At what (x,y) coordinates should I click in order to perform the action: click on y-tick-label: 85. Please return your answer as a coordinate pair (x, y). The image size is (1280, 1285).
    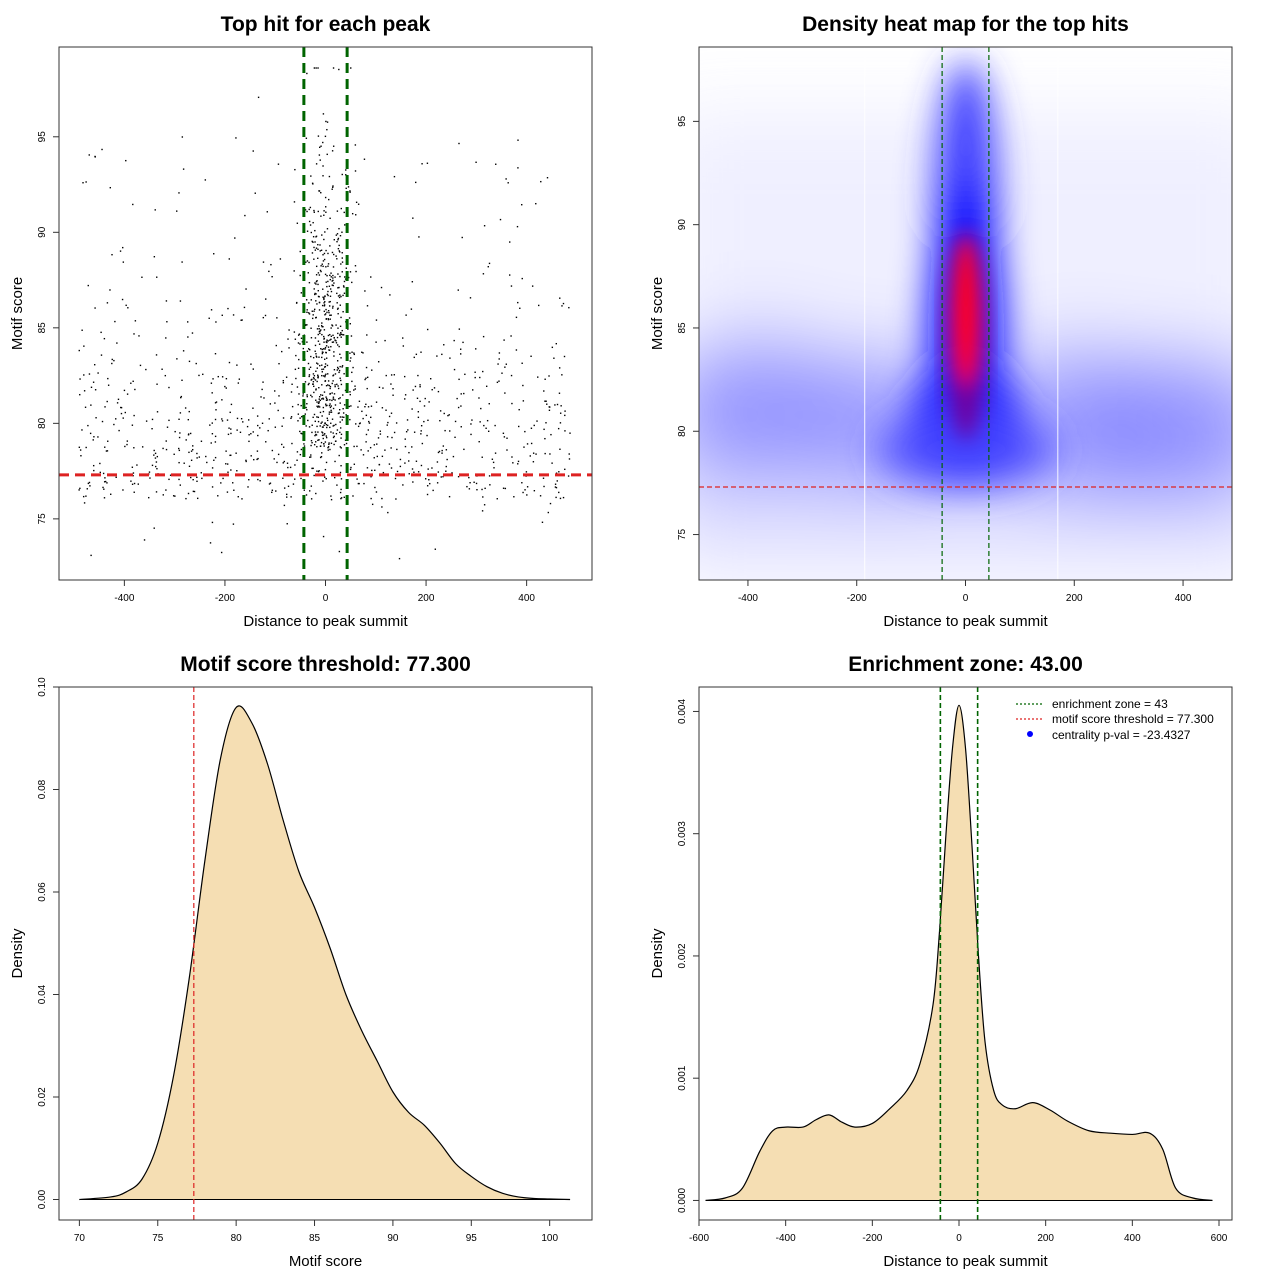
    Looking at the image, I should click on (682, 328).